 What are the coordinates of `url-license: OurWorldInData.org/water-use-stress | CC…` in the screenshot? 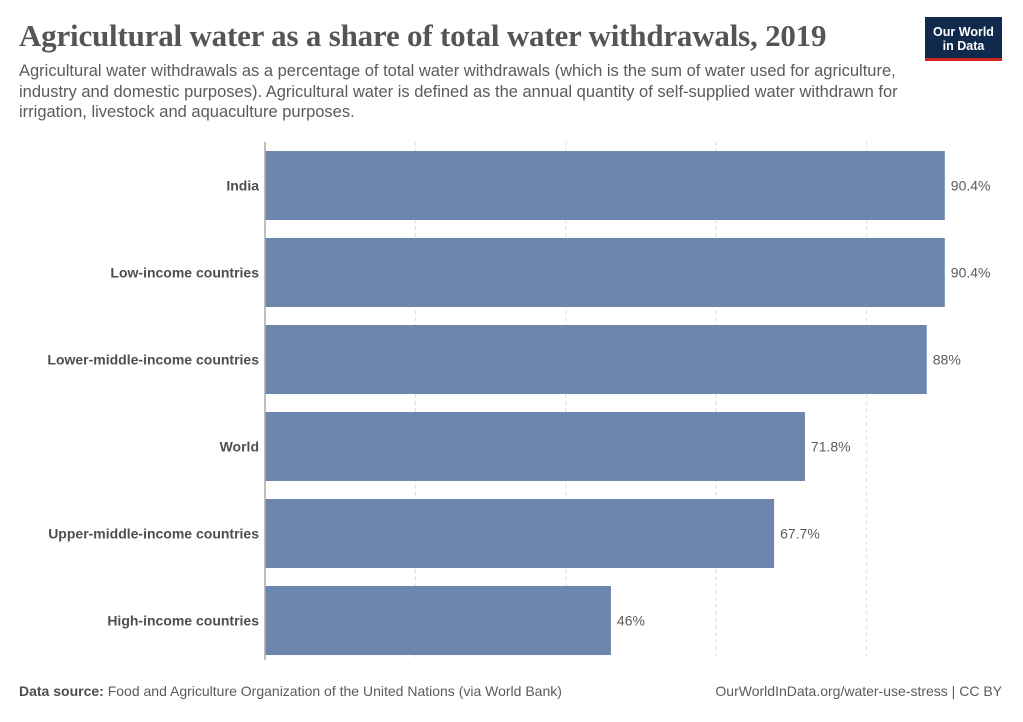 It's located at (858, 691).